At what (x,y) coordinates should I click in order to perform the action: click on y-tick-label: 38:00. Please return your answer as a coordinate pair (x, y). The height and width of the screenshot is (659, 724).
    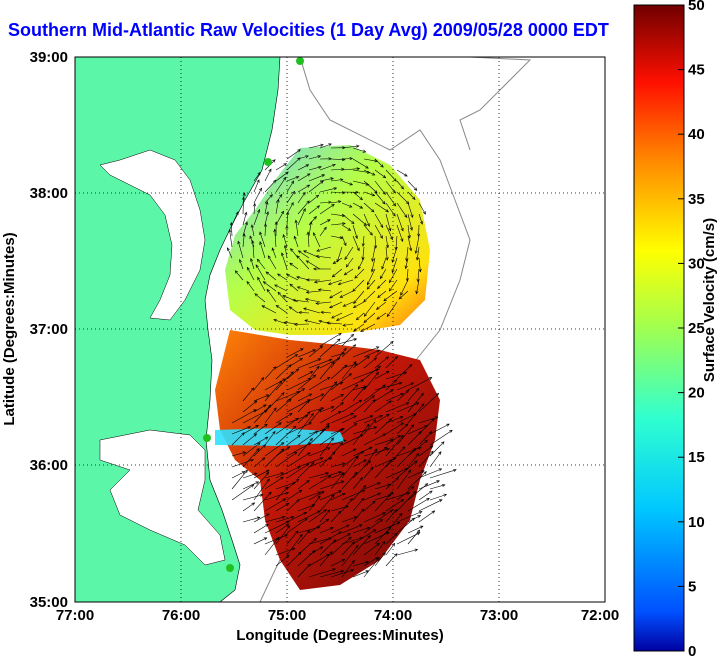
    Looking at the image, I should click on (49, 193).